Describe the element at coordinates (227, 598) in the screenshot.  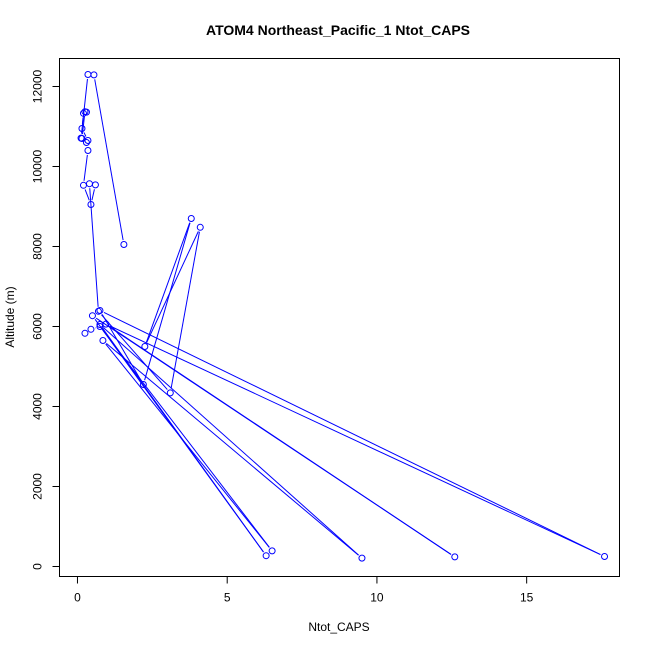
I see `x-tick-label: 5` at that location.